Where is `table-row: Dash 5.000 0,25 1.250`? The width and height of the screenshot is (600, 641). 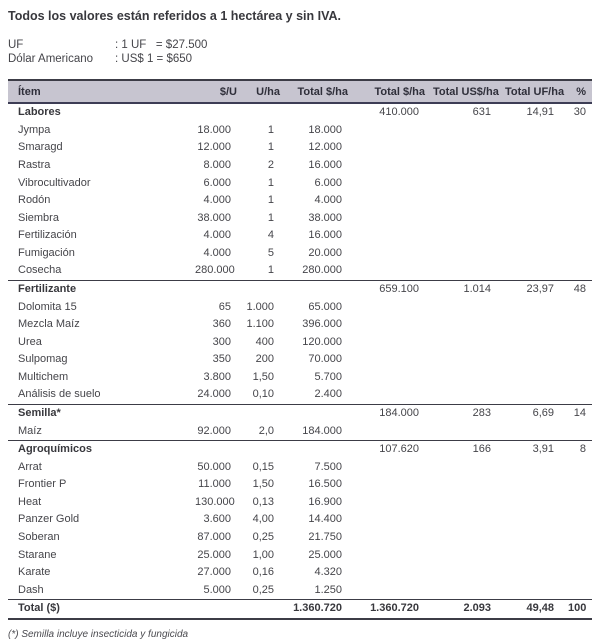 table-row: Dash 5.000 0,25 1.250 is located at coordinates (300, 591).